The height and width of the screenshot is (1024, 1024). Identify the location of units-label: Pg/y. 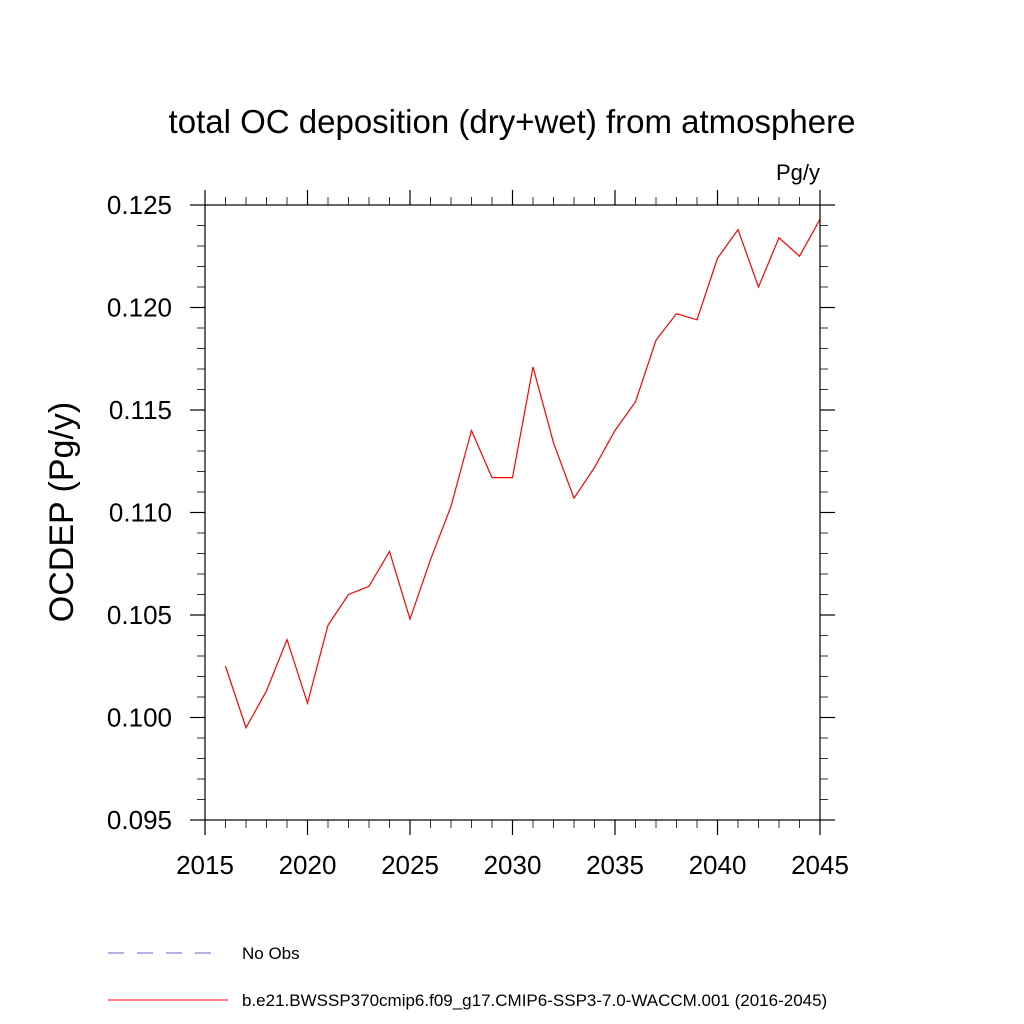
(798, 172).